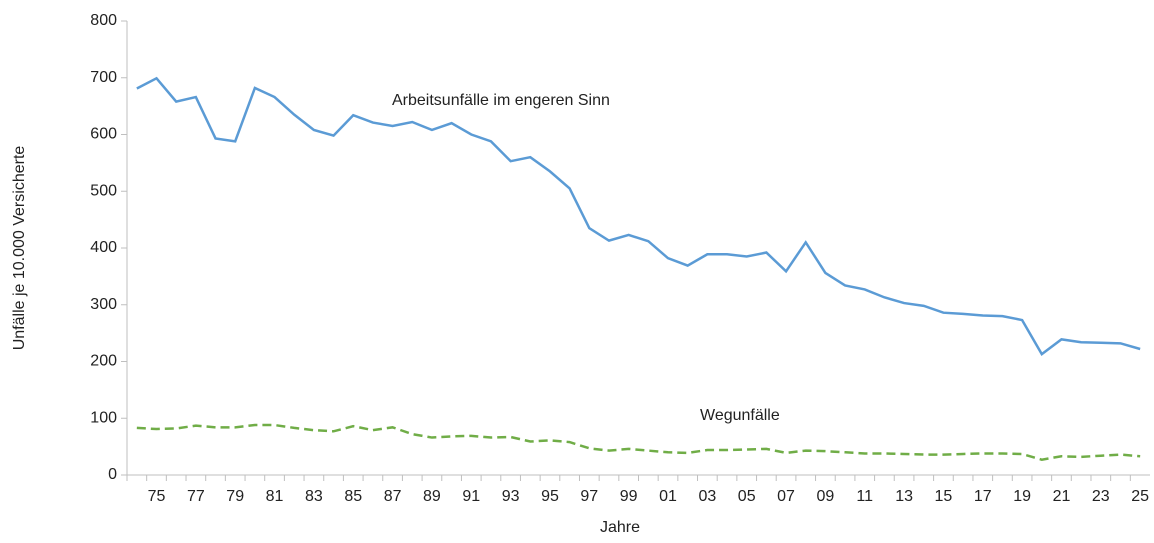  Describe the element at coordinates (19, 248) in the screenshot. I see `y-axis-label: Unfälle je 10.000 Versicherte` at that location.